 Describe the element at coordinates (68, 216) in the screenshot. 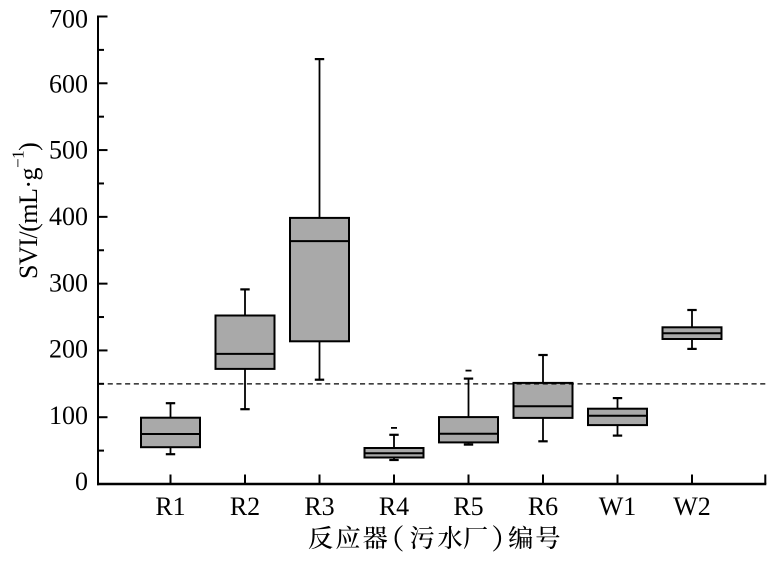

I see `svg-text: 400` at that location.